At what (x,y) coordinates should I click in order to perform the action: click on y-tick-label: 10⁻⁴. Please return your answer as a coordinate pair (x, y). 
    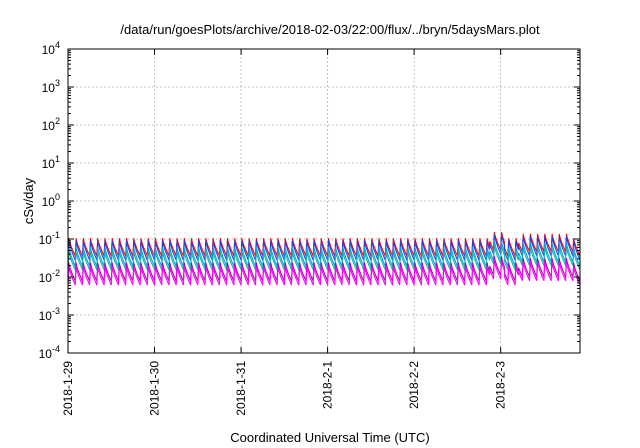
    Looking at the image, I should click on (49, 352).